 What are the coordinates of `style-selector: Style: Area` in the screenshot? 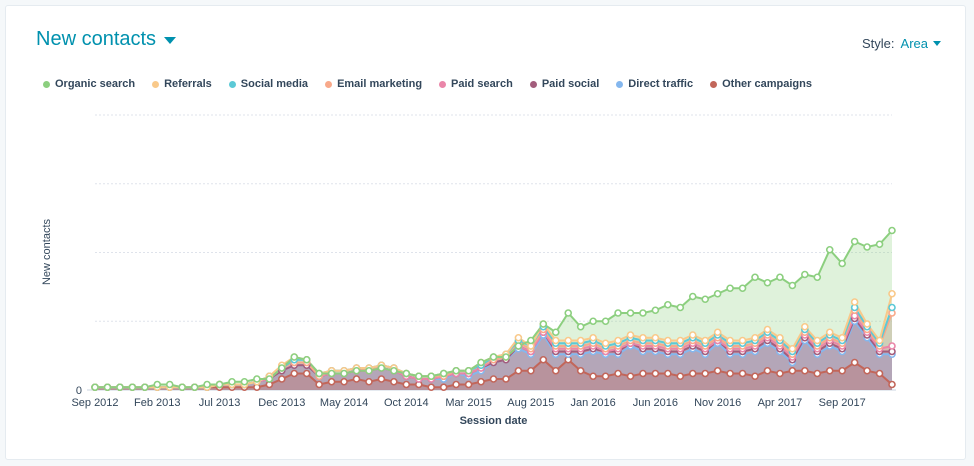 It's located at (901, 43).